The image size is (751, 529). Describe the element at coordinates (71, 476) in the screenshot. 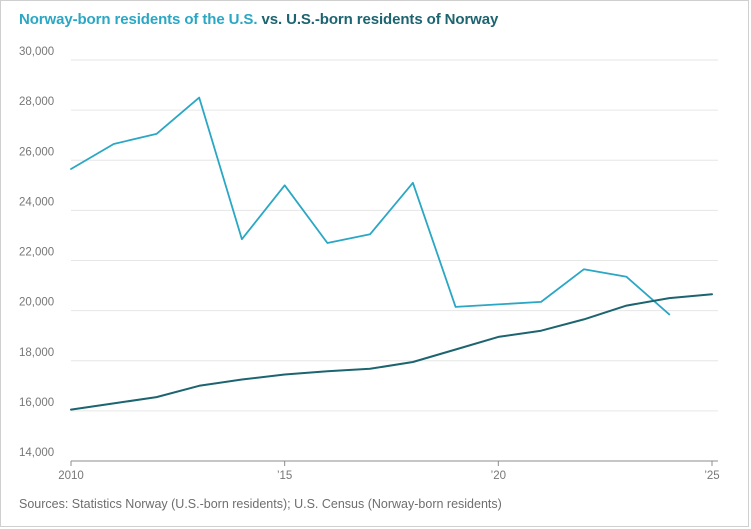

I see `x-tick-label-2010: 2010` at that location.